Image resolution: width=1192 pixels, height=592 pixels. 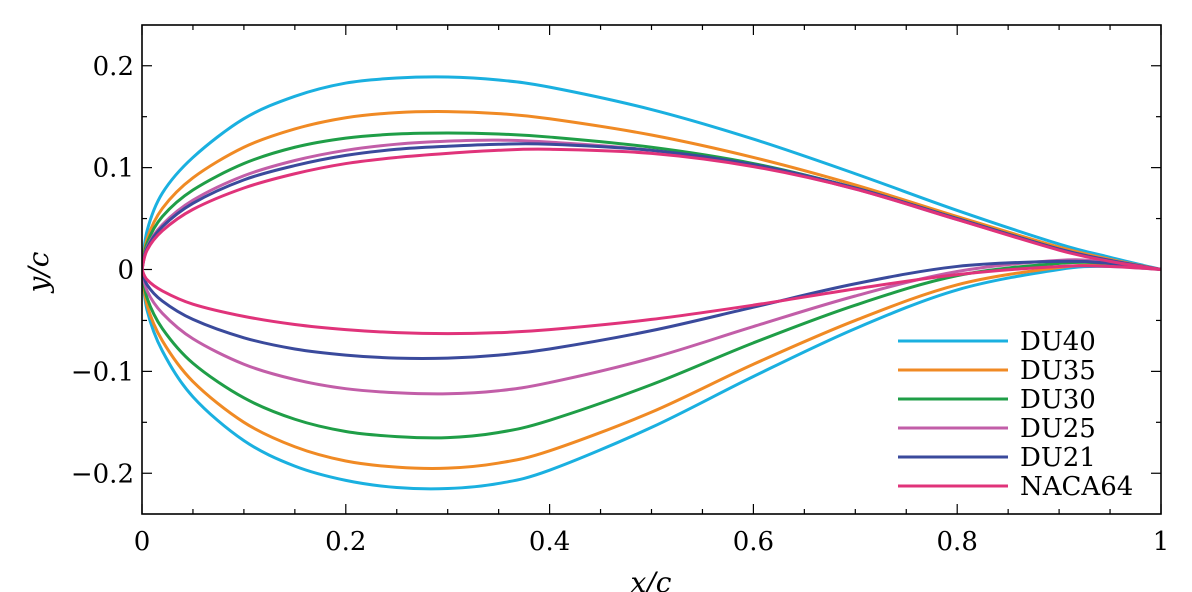 I want to click on x-tick-label: 1, so click(x=1161, y=542).